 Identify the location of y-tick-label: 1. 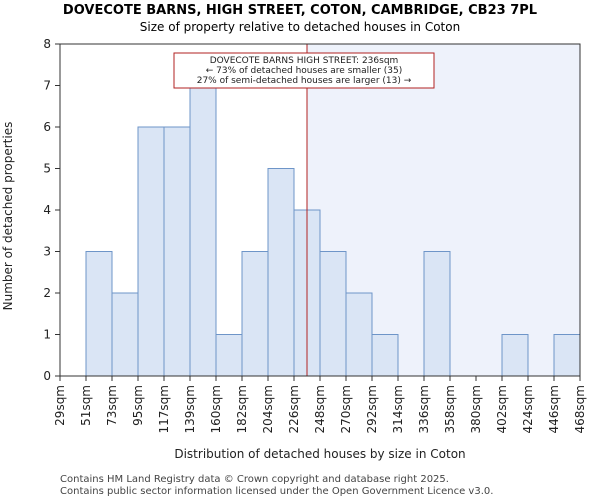
(47, 335).